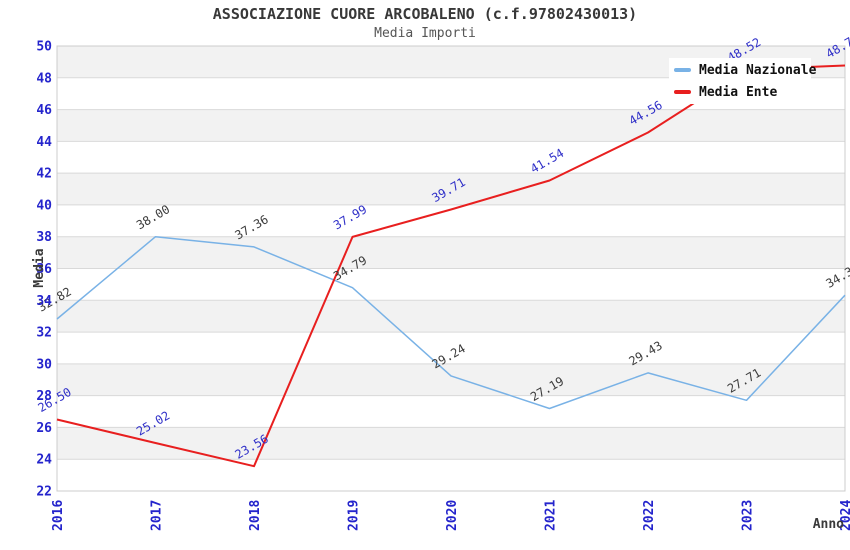 The image size is (850, 550). I want to click on y-tick-label: 32, so click(44, 333).